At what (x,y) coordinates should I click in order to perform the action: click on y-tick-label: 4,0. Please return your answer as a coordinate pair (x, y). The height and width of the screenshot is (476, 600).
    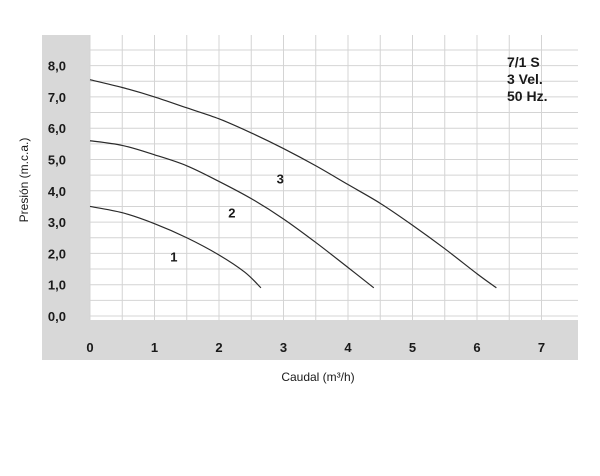
    Looking at the image, I should click on (57, 191).